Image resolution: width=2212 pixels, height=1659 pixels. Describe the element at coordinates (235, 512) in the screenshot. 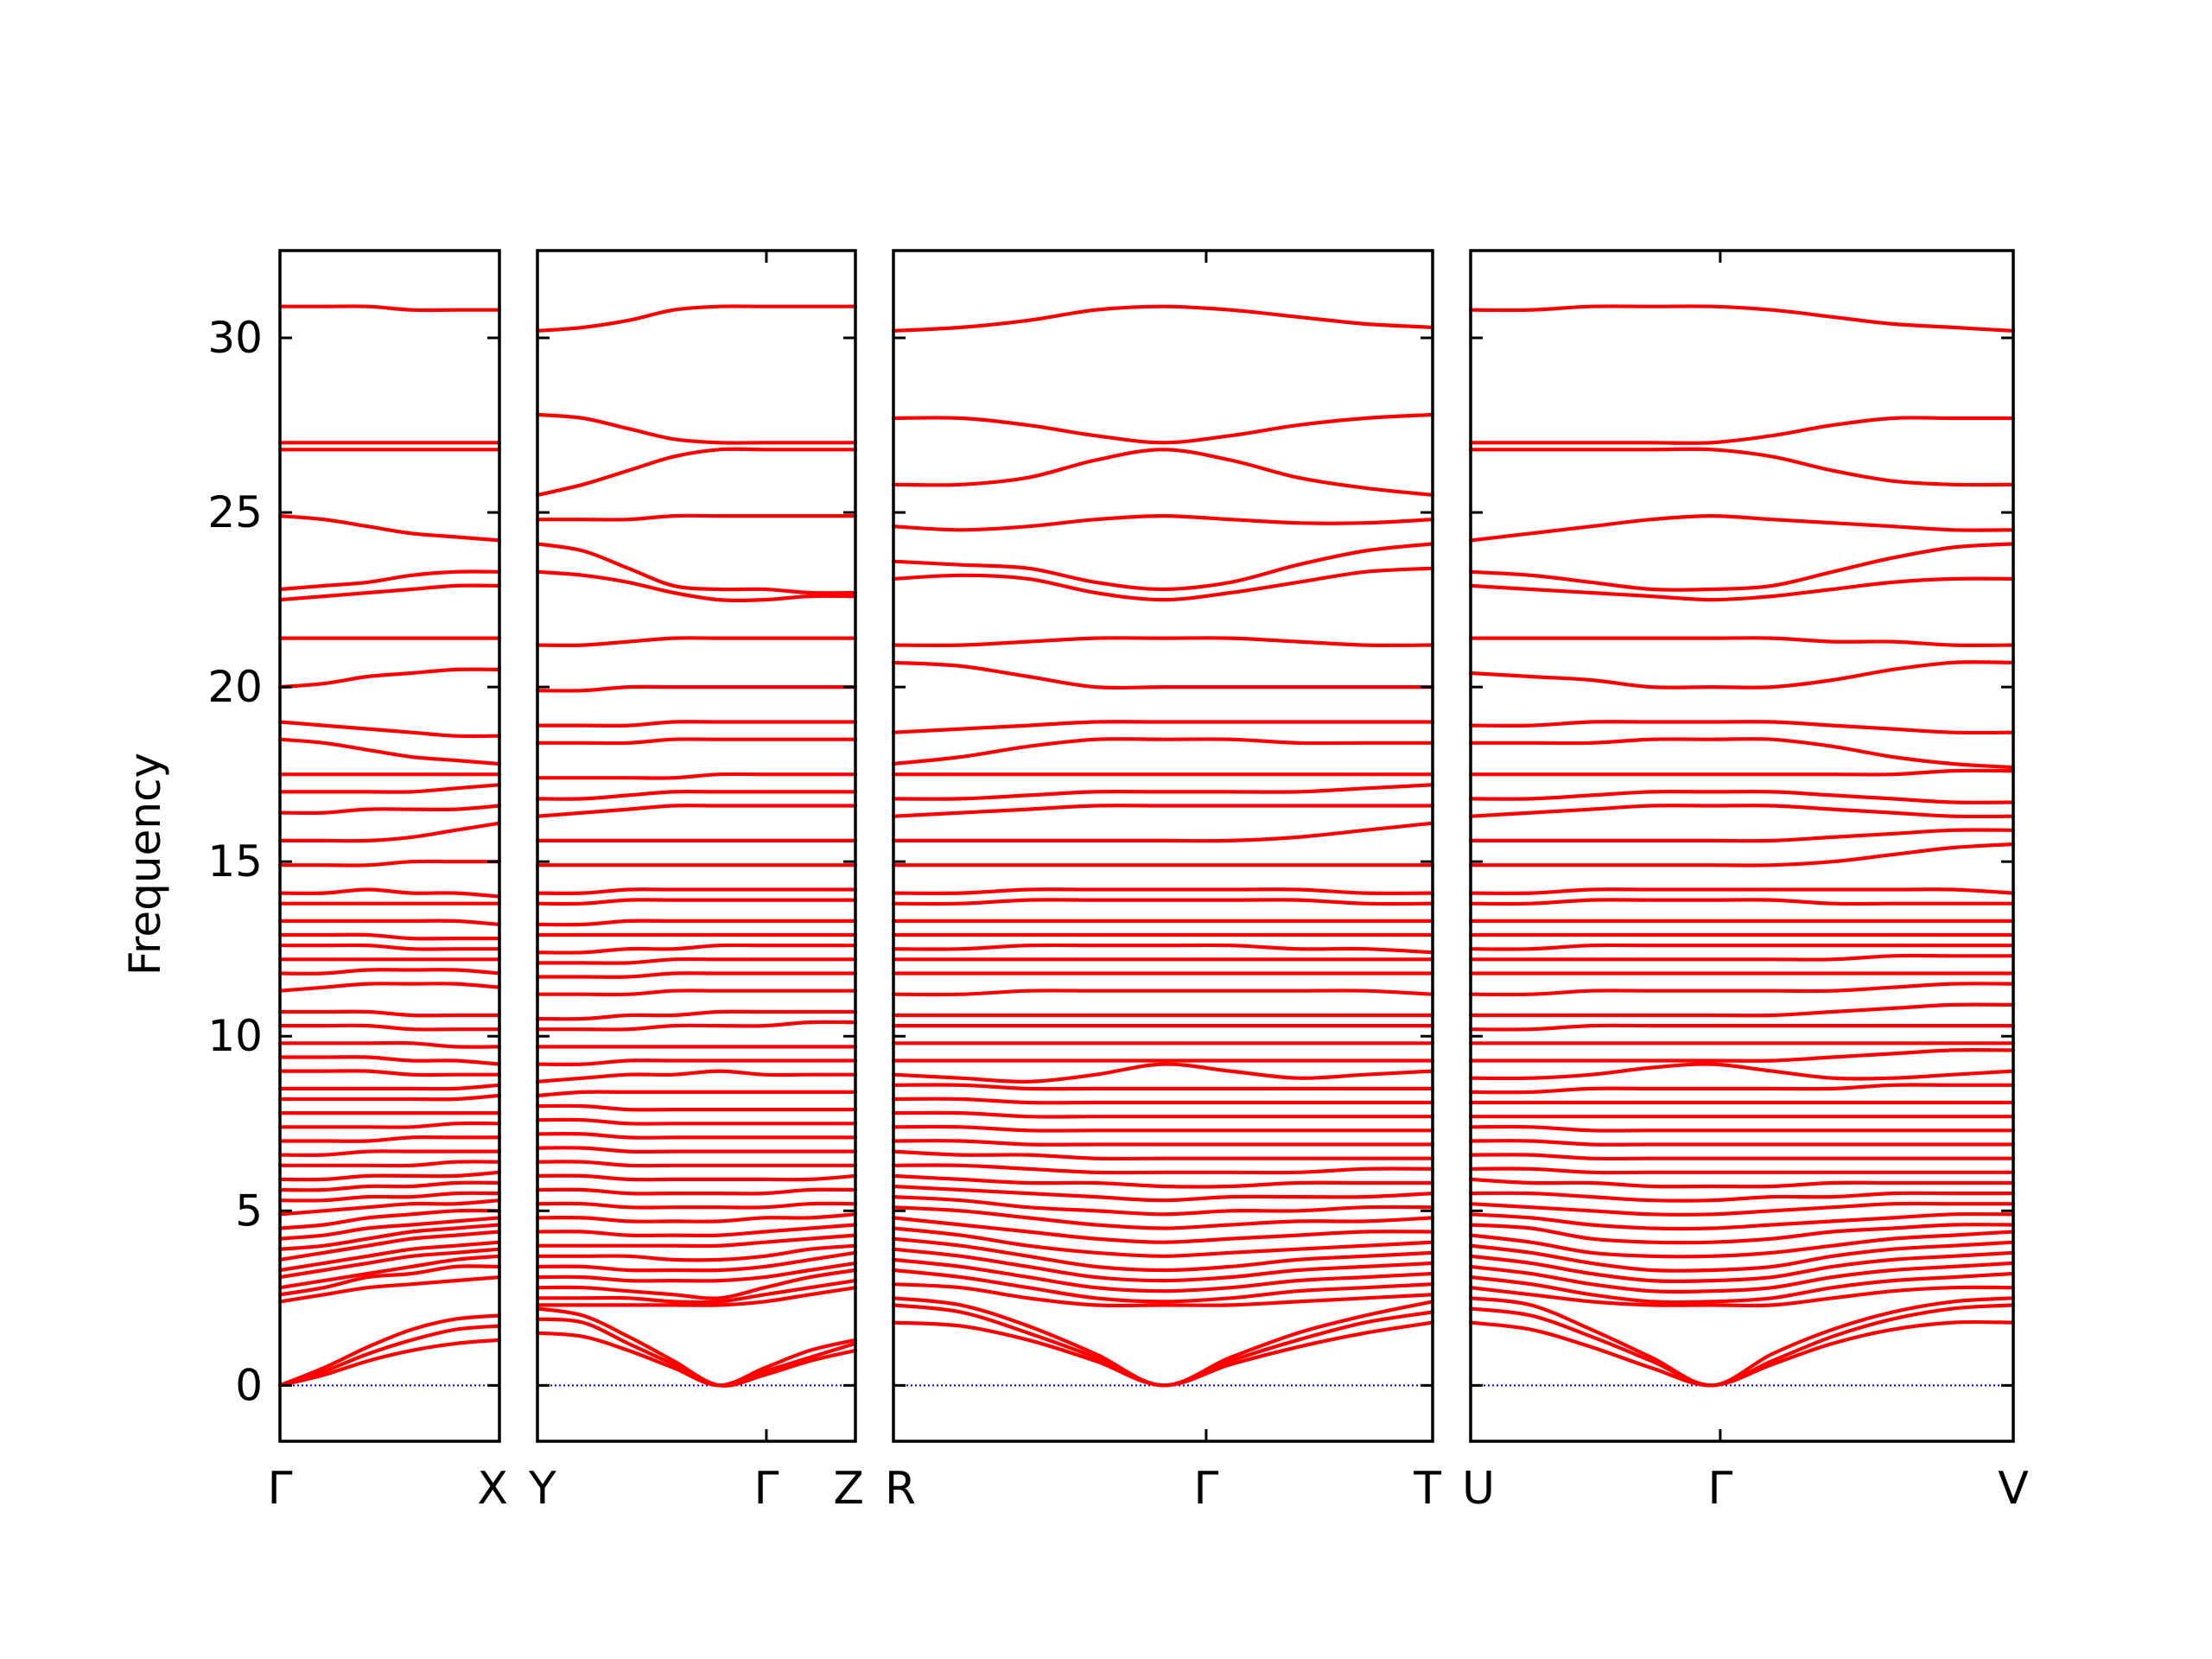

I see `y-tick-label: 25` at that location.